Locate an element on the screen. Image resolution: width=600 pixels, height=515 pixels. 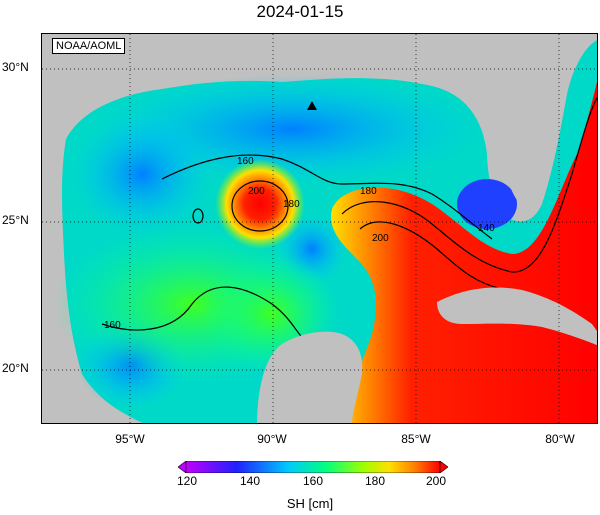
lon-label-90w: 90°W is located at coordinates (272, 439).